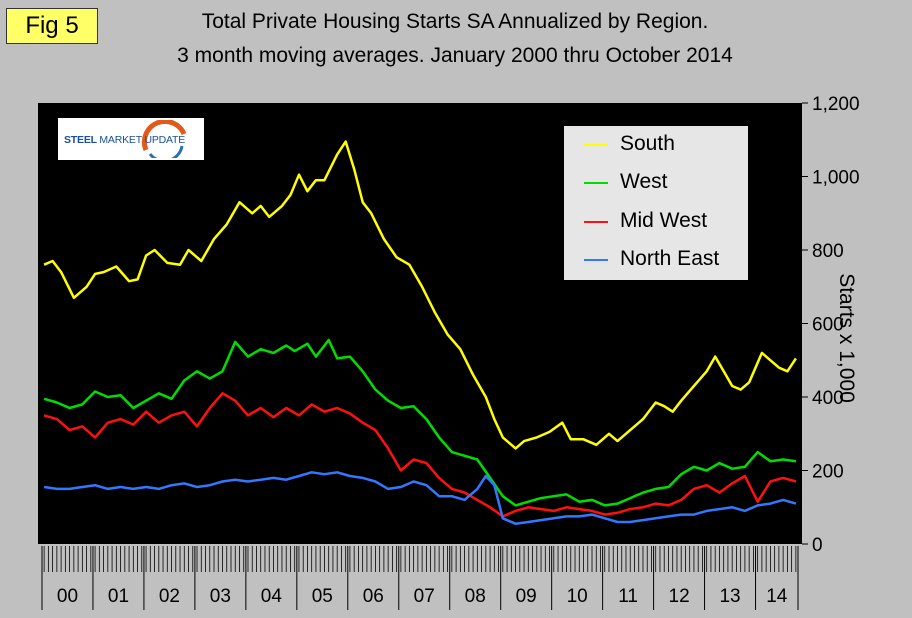 The image size is (912, 618). I want to click on y-tick-label: 600, so click(828, 325).